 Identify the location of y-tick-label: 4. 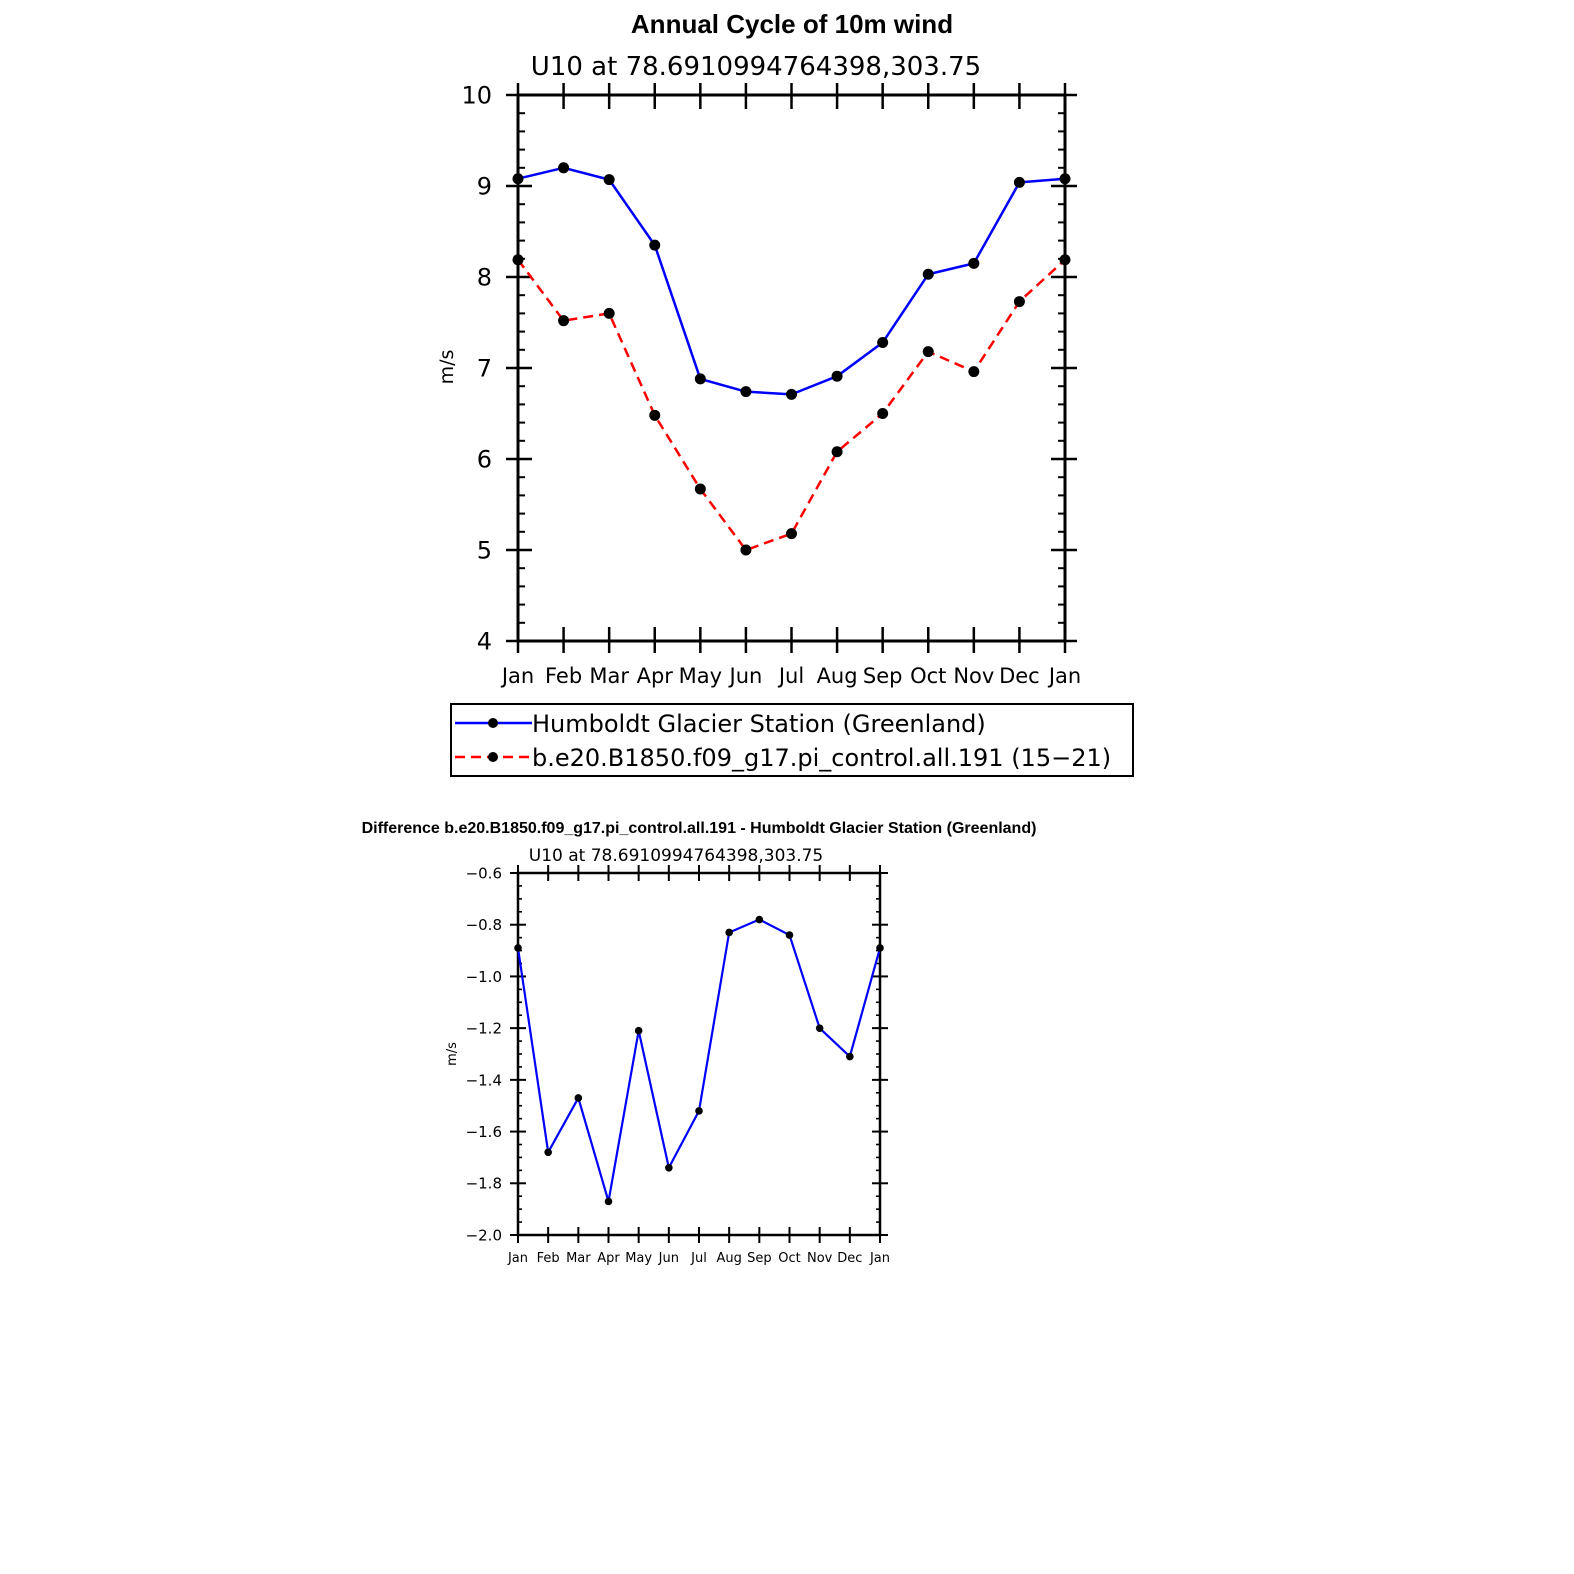
(484, 642).